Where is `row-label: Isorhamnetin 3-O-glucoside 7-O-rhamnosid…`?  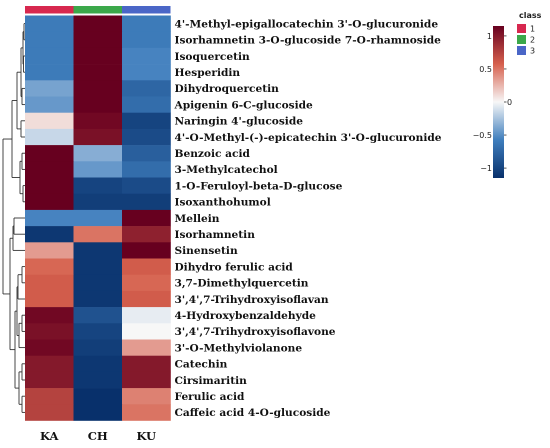 row-label: Isorhamnetin 3-O-glucoside 7-O-rhamnosid… is located at coordinates (308, 41).